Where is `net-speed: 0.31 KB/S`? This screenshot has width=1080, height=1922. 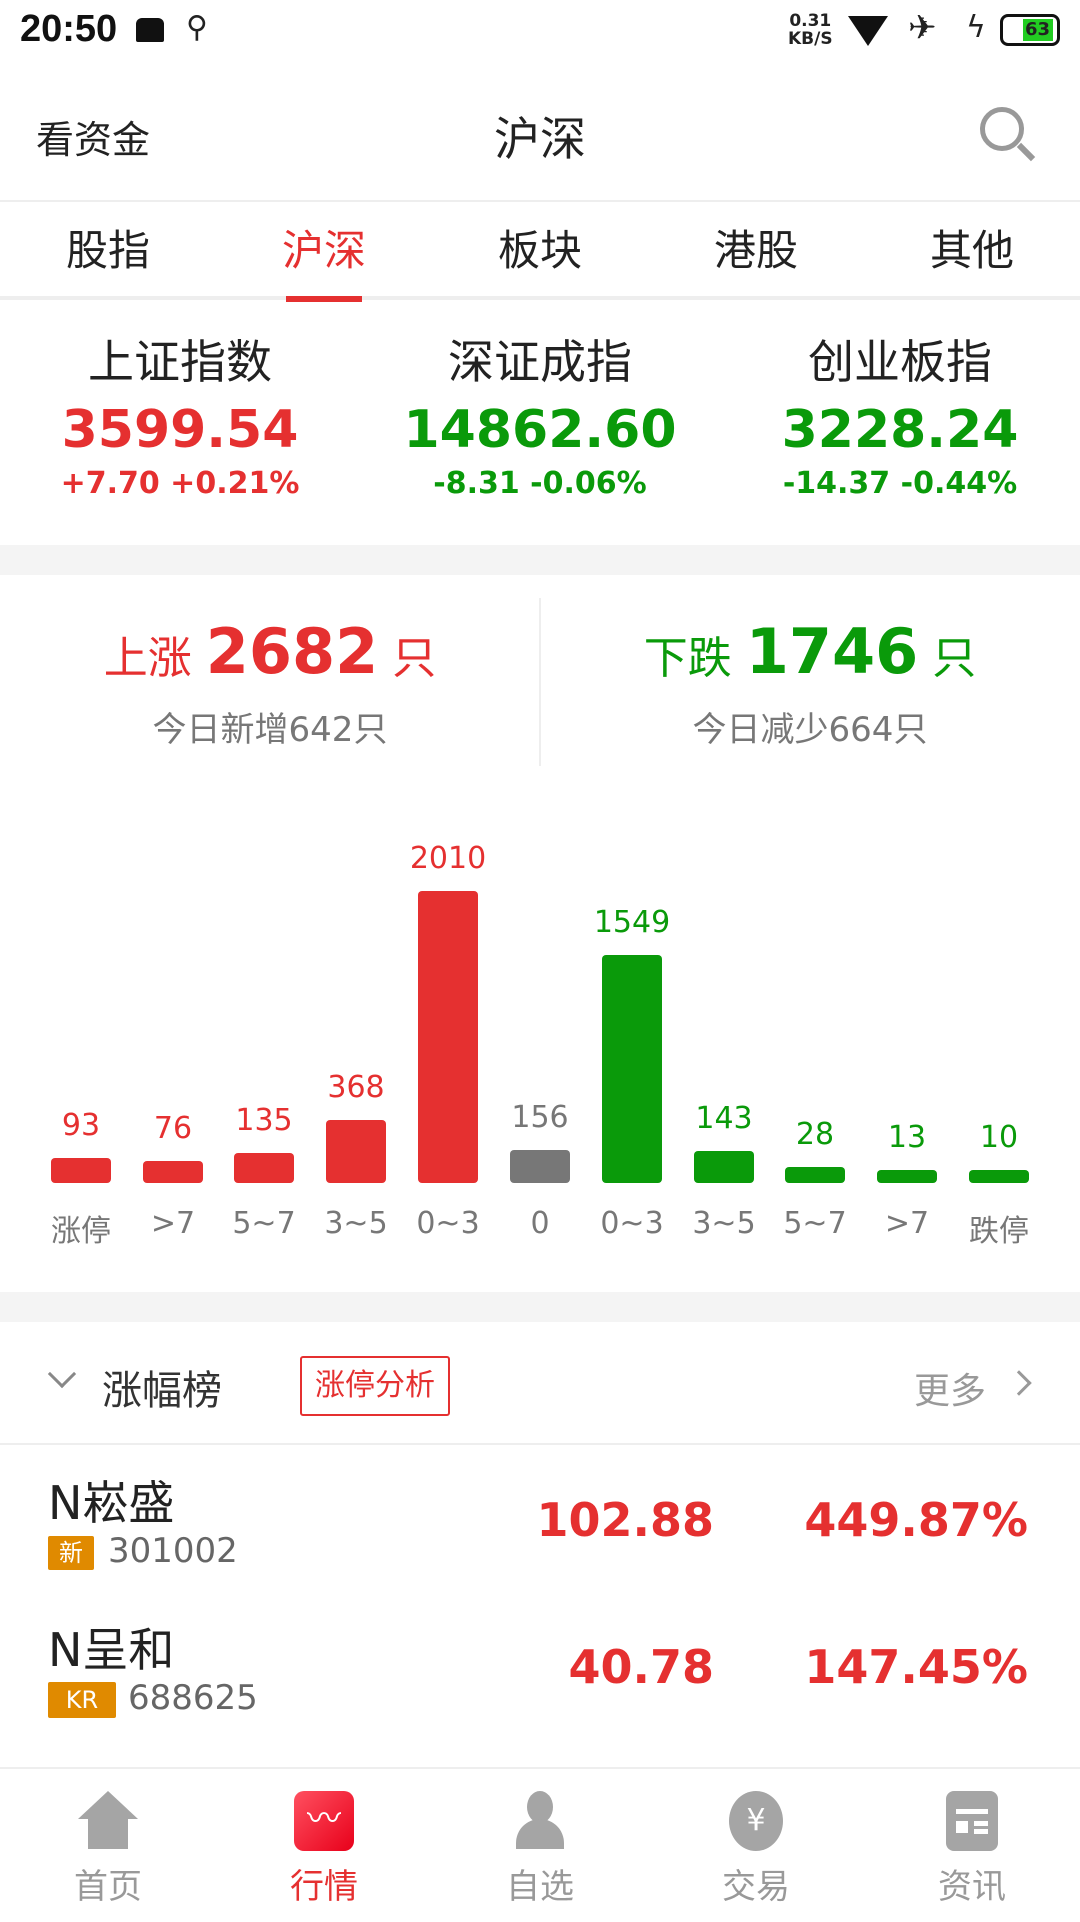 net-speed: 0.31 KB/S is located at coordinates (810, 30).